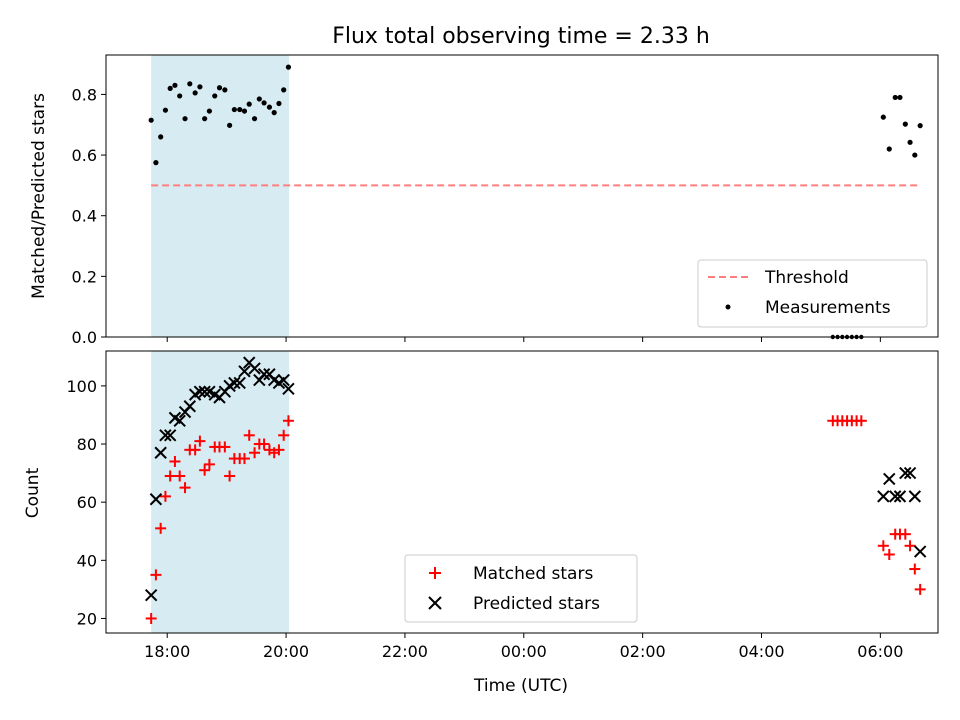 Image resolution: width=960 pixels, height=720 pixels. I want to click on bottom-legend-box, so click(521, 588).